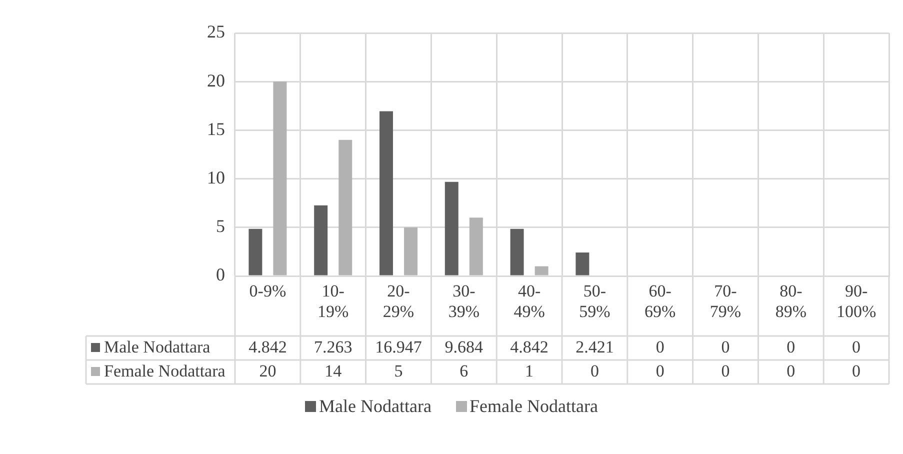 Image resolution: width=903 pixels, height=454 pixels. Describe the element at coordinates (375, 406) in the screenshot. I see `text: Male Nodattara` at that location.